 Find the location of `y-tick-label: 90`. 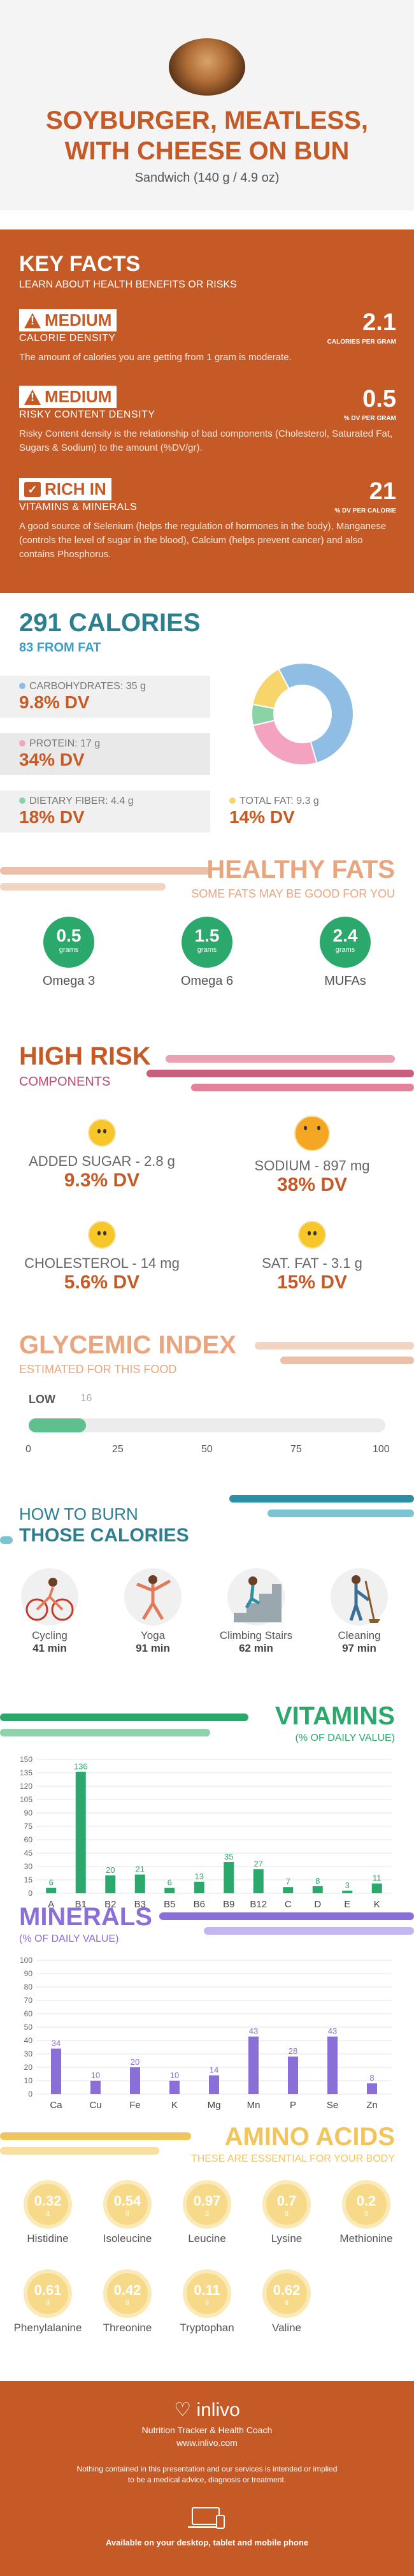

y-tick-label: 90 is located at coordinates (28, 1812).